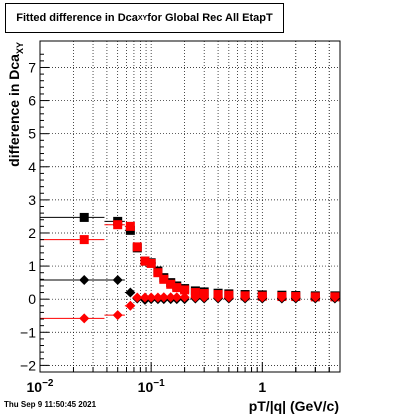  What do you see at coordinates (50, 404) in the screenshot?
I see `timestamp: Thu Sep 9 11:50:45 2021` at bounding box center [50, 404].